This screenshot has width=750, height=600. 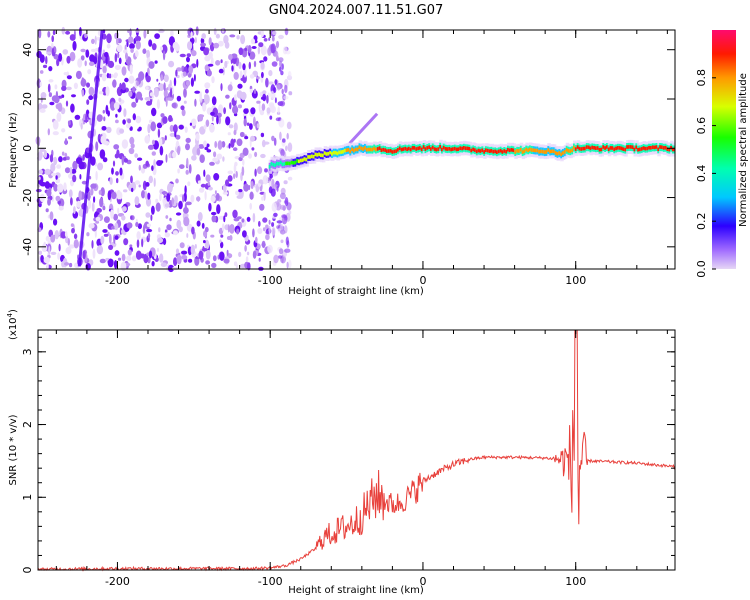 I want to click on snr-x-tick-label: -100, so click(x=270, y=581).